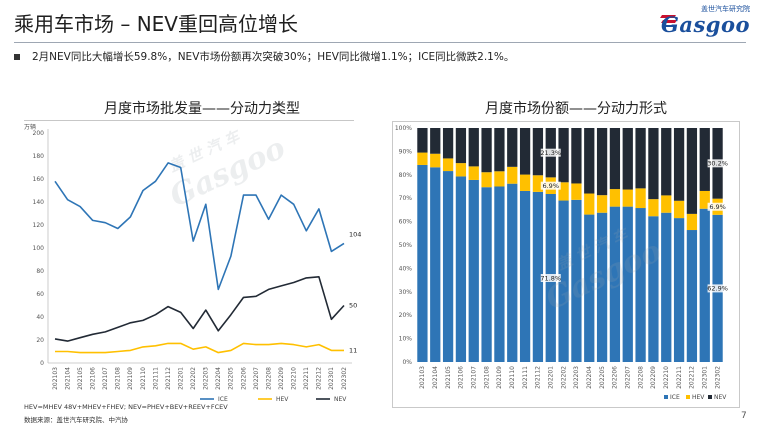 The height and width of the screenshot is (428, 760). I want to click on gasgoo-logo: 盖世汽车研究院 Gasgoo, so click(703, 20).